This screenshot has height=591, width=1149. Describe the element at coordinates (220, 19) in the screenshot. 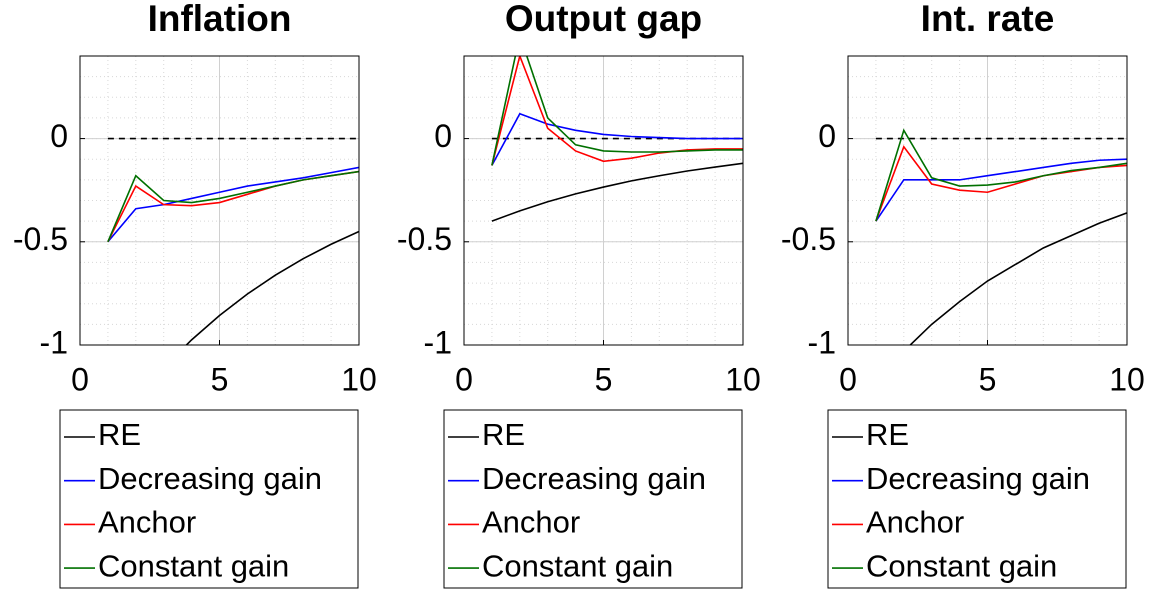

I see `chart-title: Inflation` at that location.